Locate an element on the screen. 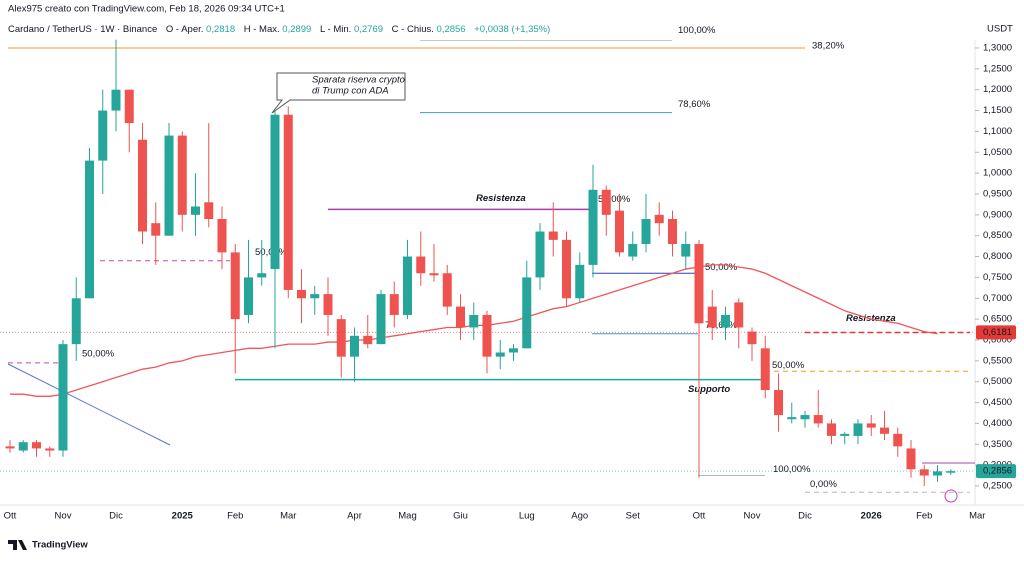  axis-unit: USDT is located at coordinates (1000, 29).